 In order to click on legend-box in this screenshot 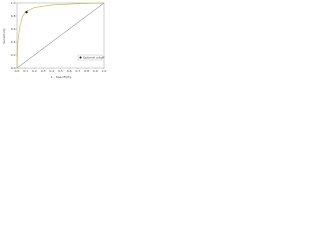, I will do `click(90, 57)`.